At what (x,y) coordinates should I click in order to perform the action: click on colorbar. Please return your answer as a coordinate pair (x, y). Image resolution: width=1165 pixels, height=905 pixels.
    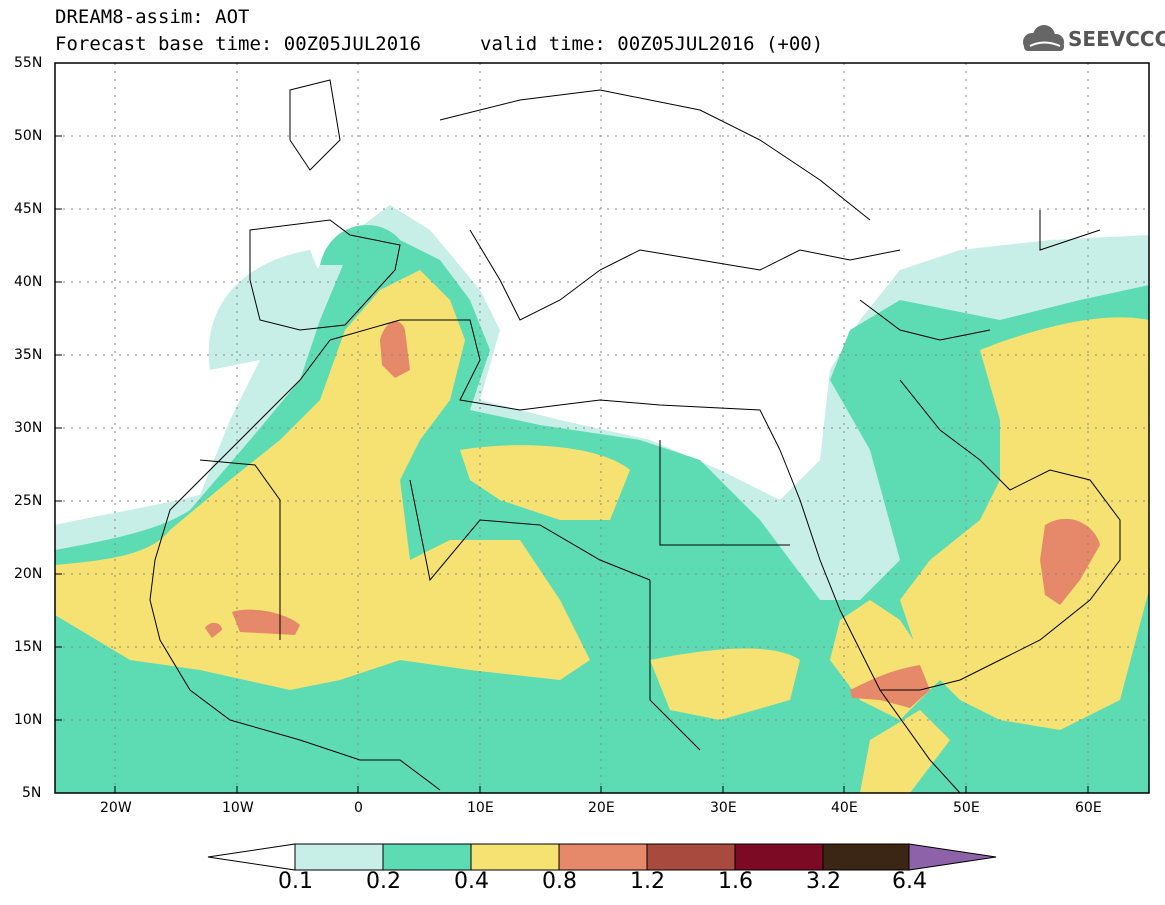
    Looking at the image, I should click on (602, 857).